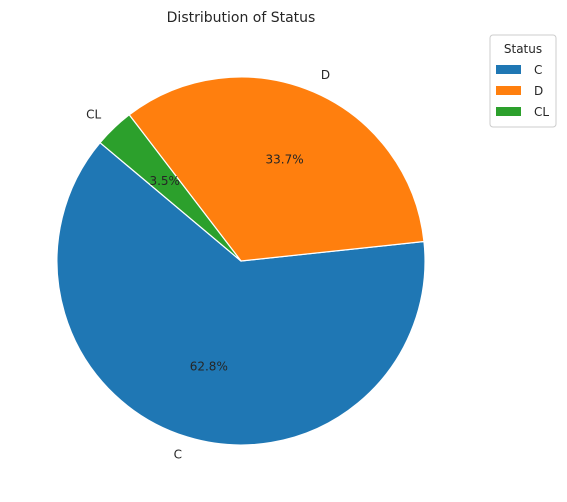 This screenshot has height=502, width=567. I want to click on slice-label-cl: CL, so click(93, 115).